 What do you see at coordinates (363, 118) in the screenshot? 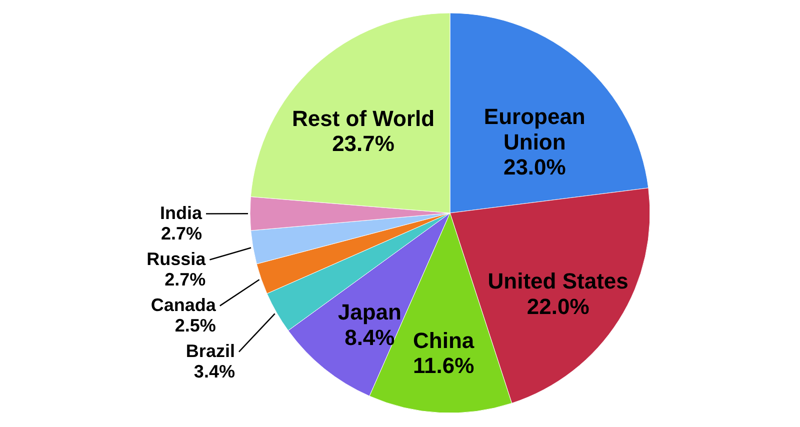
I see `slice-label: Rest of World` at bounding box center [363, 118].